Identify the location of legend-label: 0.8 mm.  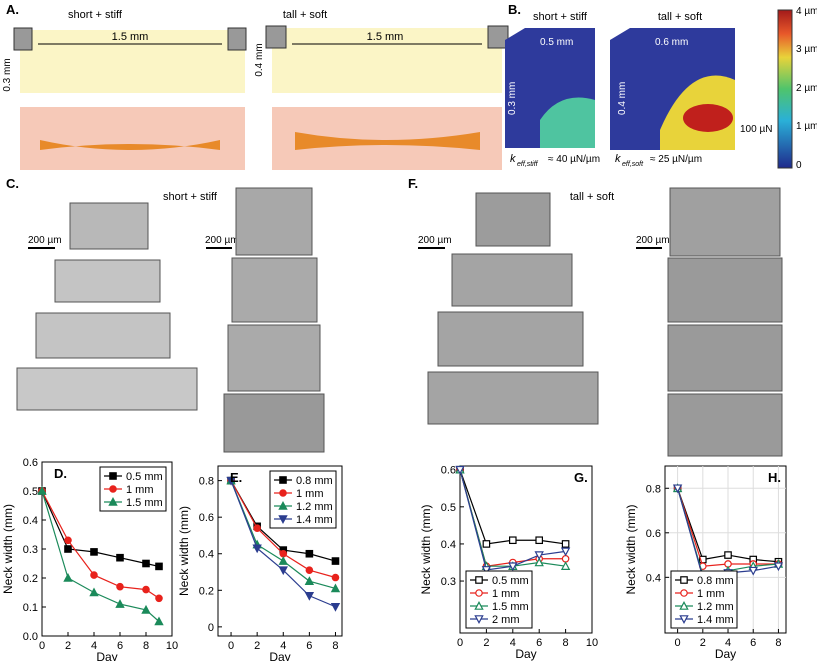
(314, 481).